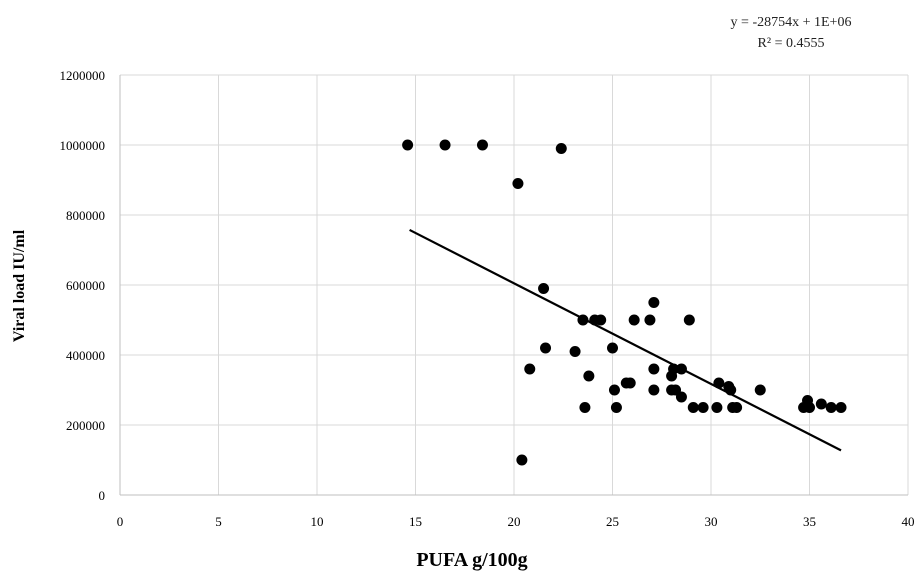  I want to click on x-tick-label: 35, so click(809, 521).